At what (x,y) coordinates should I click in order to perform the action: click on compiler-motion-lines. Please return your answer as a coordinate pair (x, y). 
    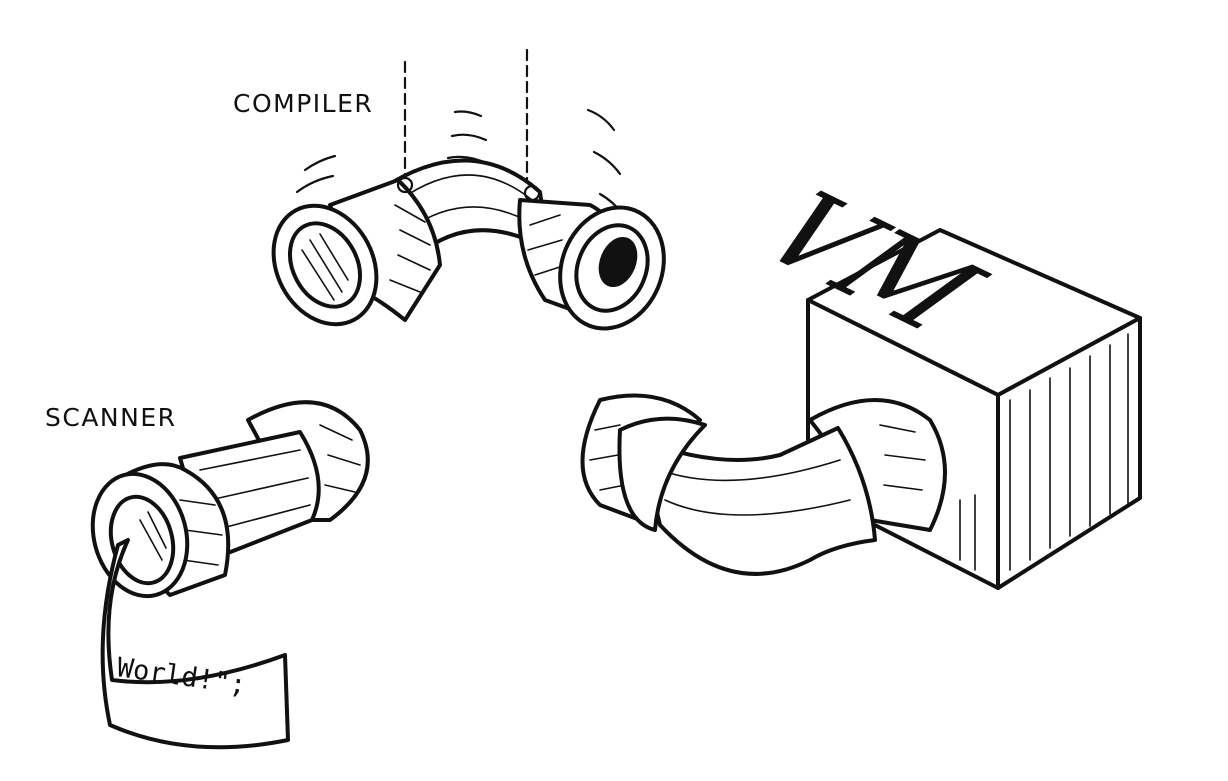
    Looking at the image, I should click on (459, 162).